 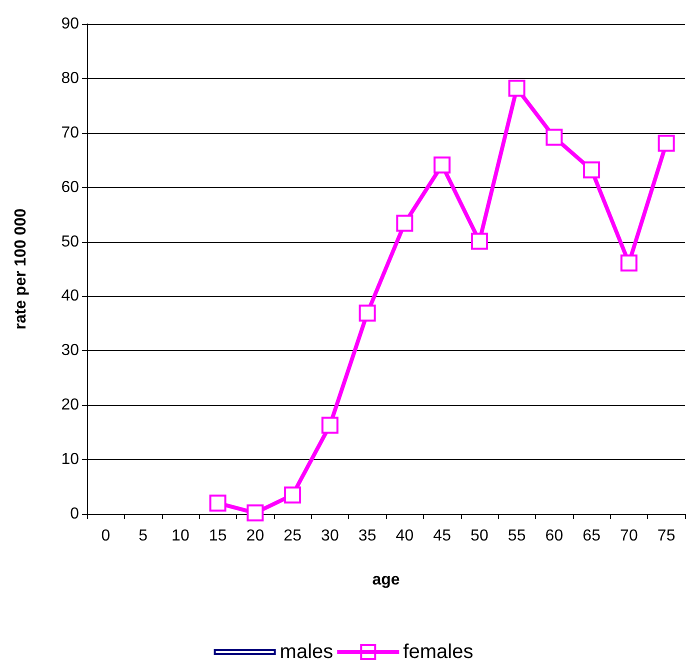 What do you see at coordinates (70, 78) in the screenshot?
I see `y-tick-label: 80` at bounding box center [70, 78].